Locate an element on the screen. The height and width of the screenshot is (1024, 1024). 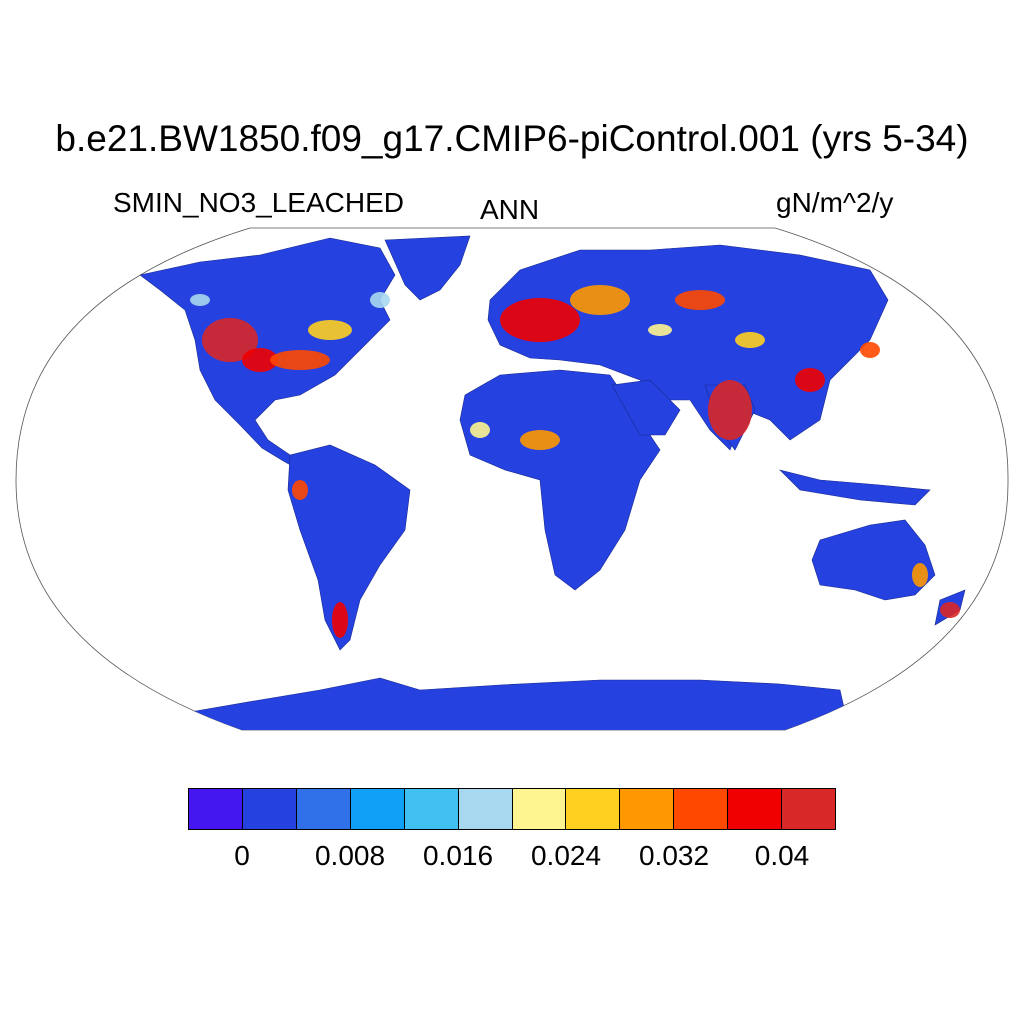
period-label: ANN is located at coordinates (510, 209).